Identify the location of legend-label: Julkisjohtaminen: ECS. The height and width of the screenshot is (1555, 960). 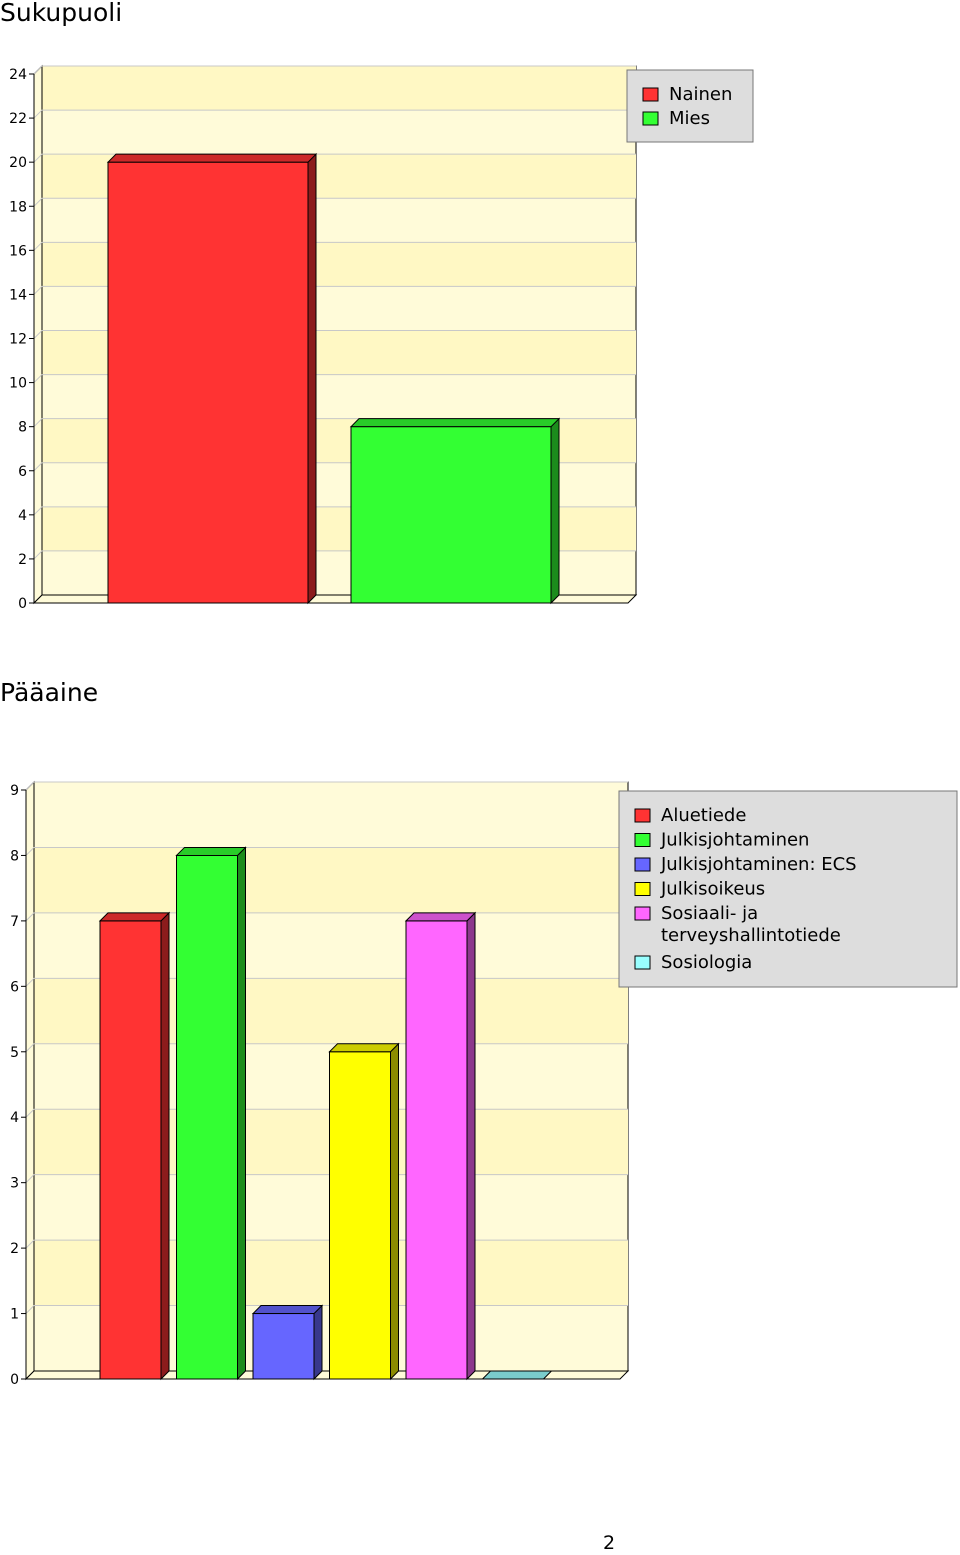
(758, 864).